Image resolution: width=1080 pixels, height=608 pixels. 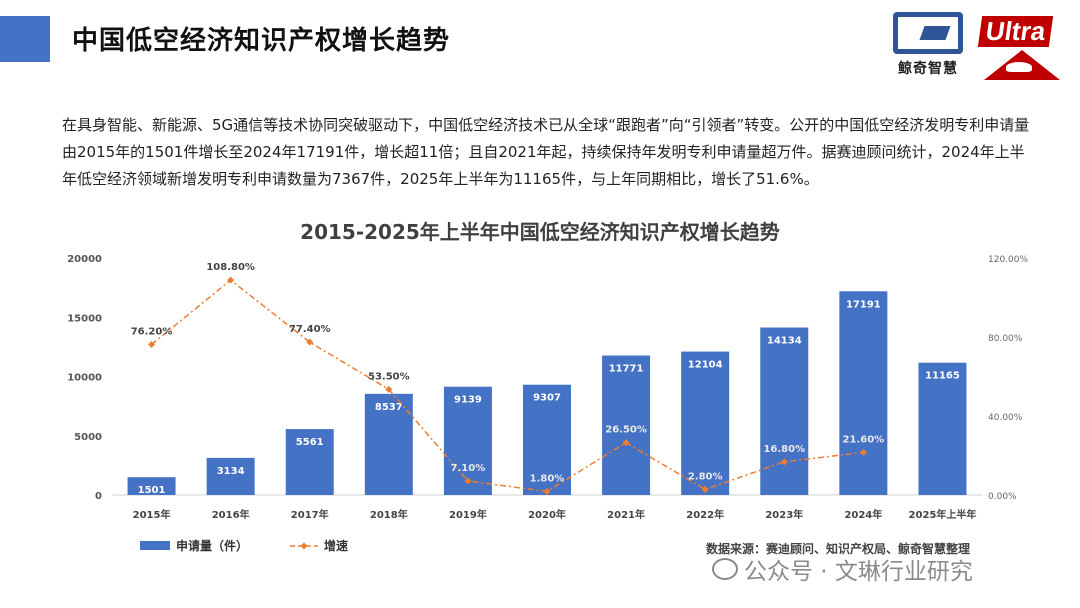 What do you see at coordinates (547, 478) in the screenshot?
I see `growth-value-label: 1.80%` at bounding box center [547, 478].